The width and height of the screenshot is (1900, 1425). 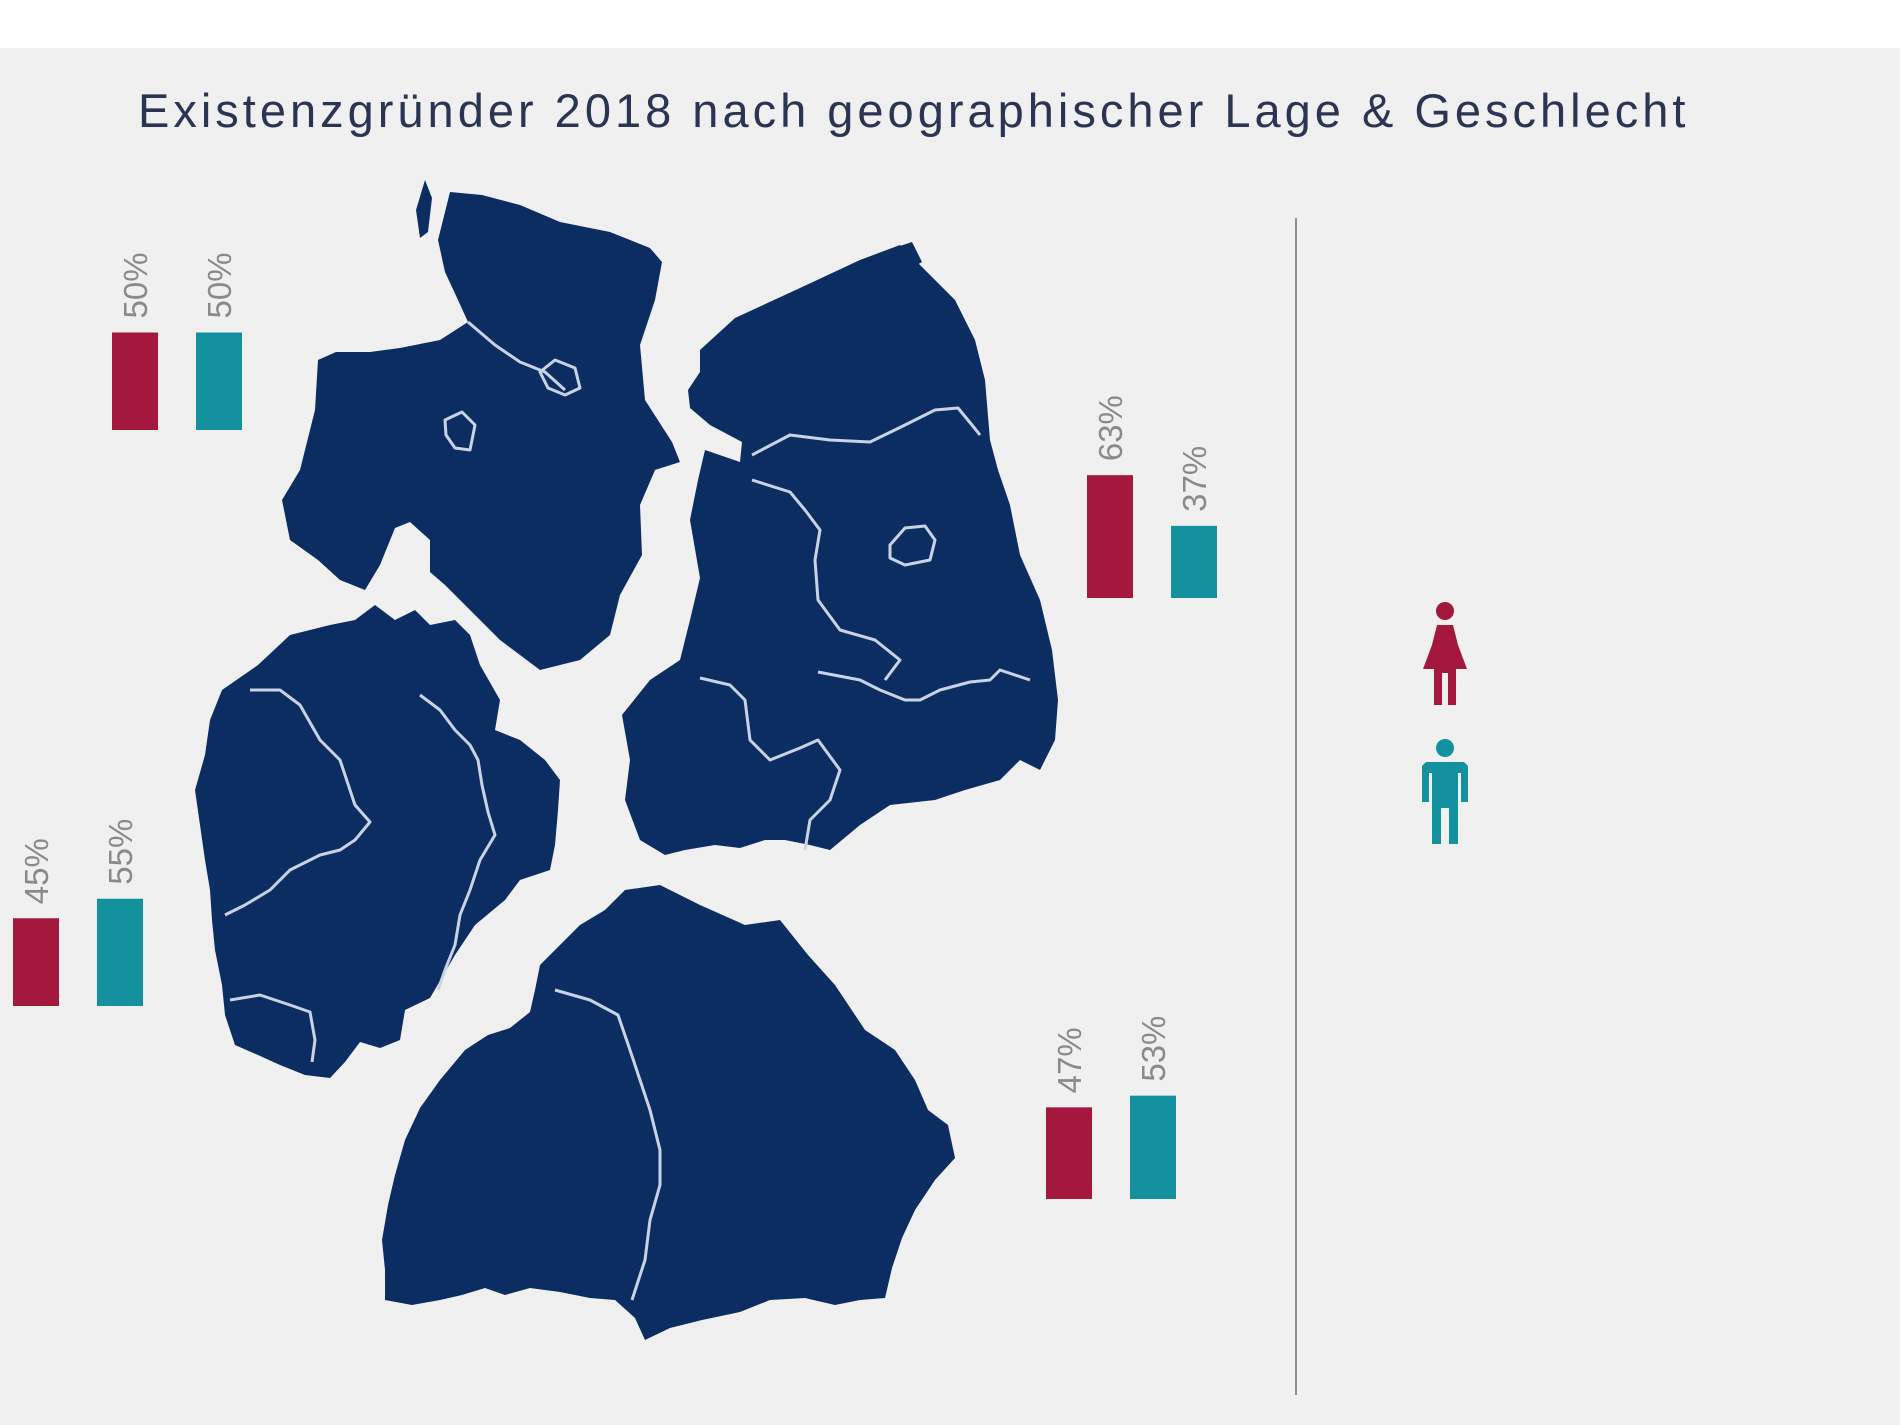 What do you see at coordinates (120, 952) in the screenshot?
I see `bar-west-male` at bounding box center [120, 952].